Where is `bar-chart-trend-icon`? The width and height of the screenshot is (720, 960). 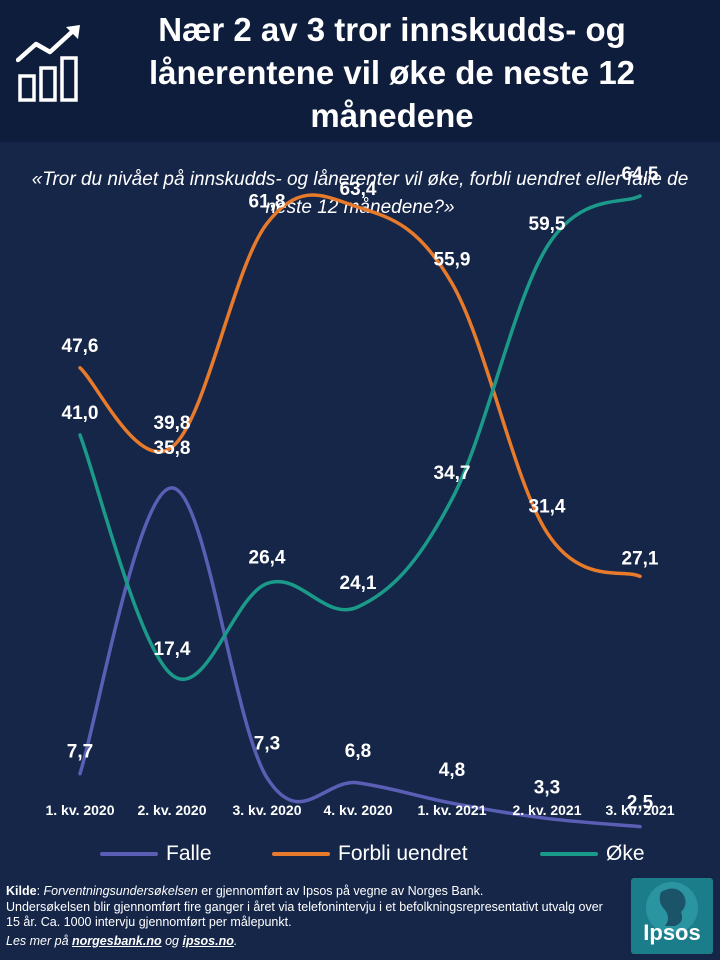 bar-chart-trend-icon is located at coordinates (48, 63).